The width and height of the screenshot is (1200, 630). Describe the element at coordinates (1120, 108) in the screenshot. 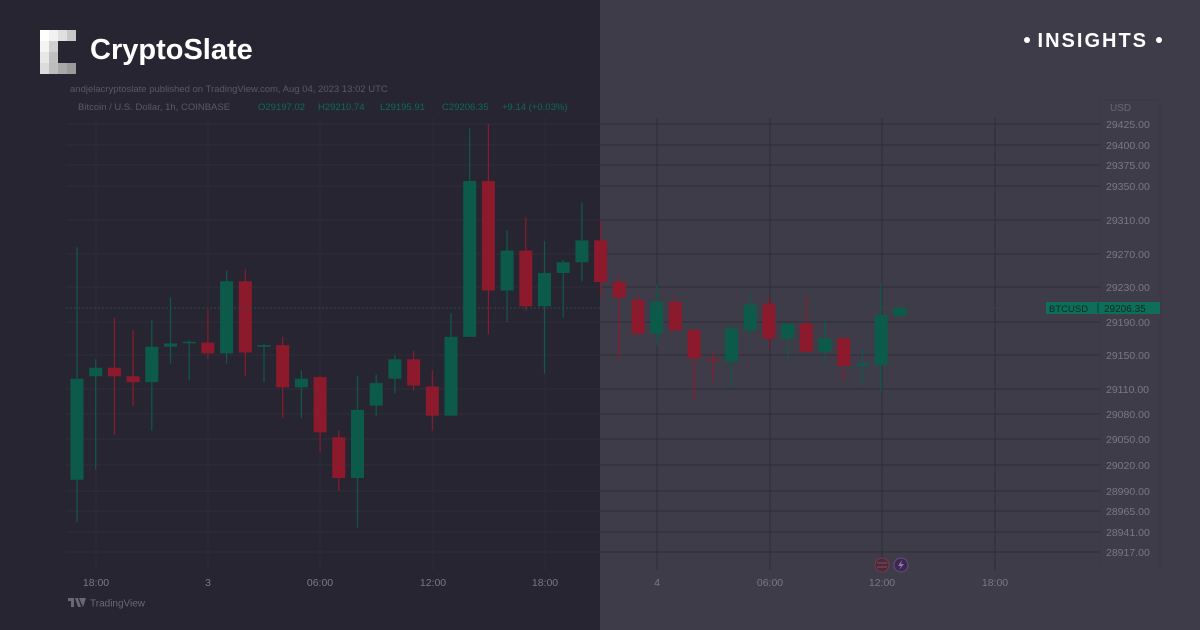

I see `currency-label: USD` at that location.